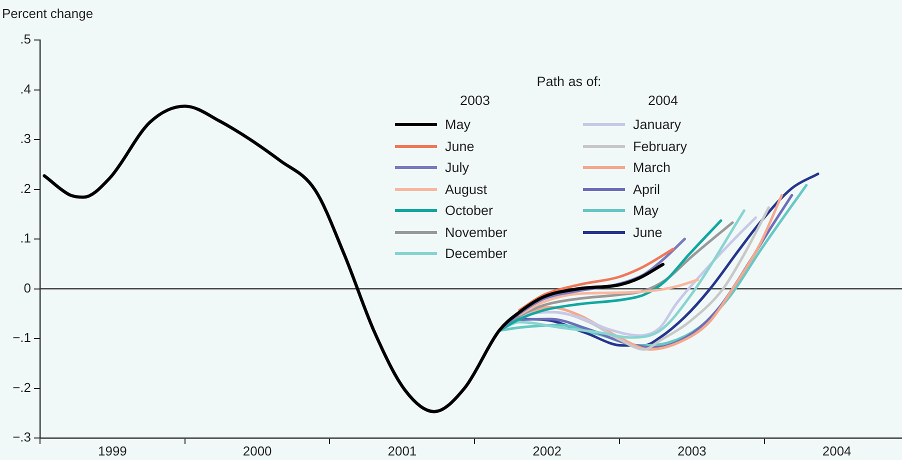 The width and height of the screenshot is (902, 460). Describe the element at coordinates (547, 450) in the screenshot. I see `x-tick-label: 2002` at that location.